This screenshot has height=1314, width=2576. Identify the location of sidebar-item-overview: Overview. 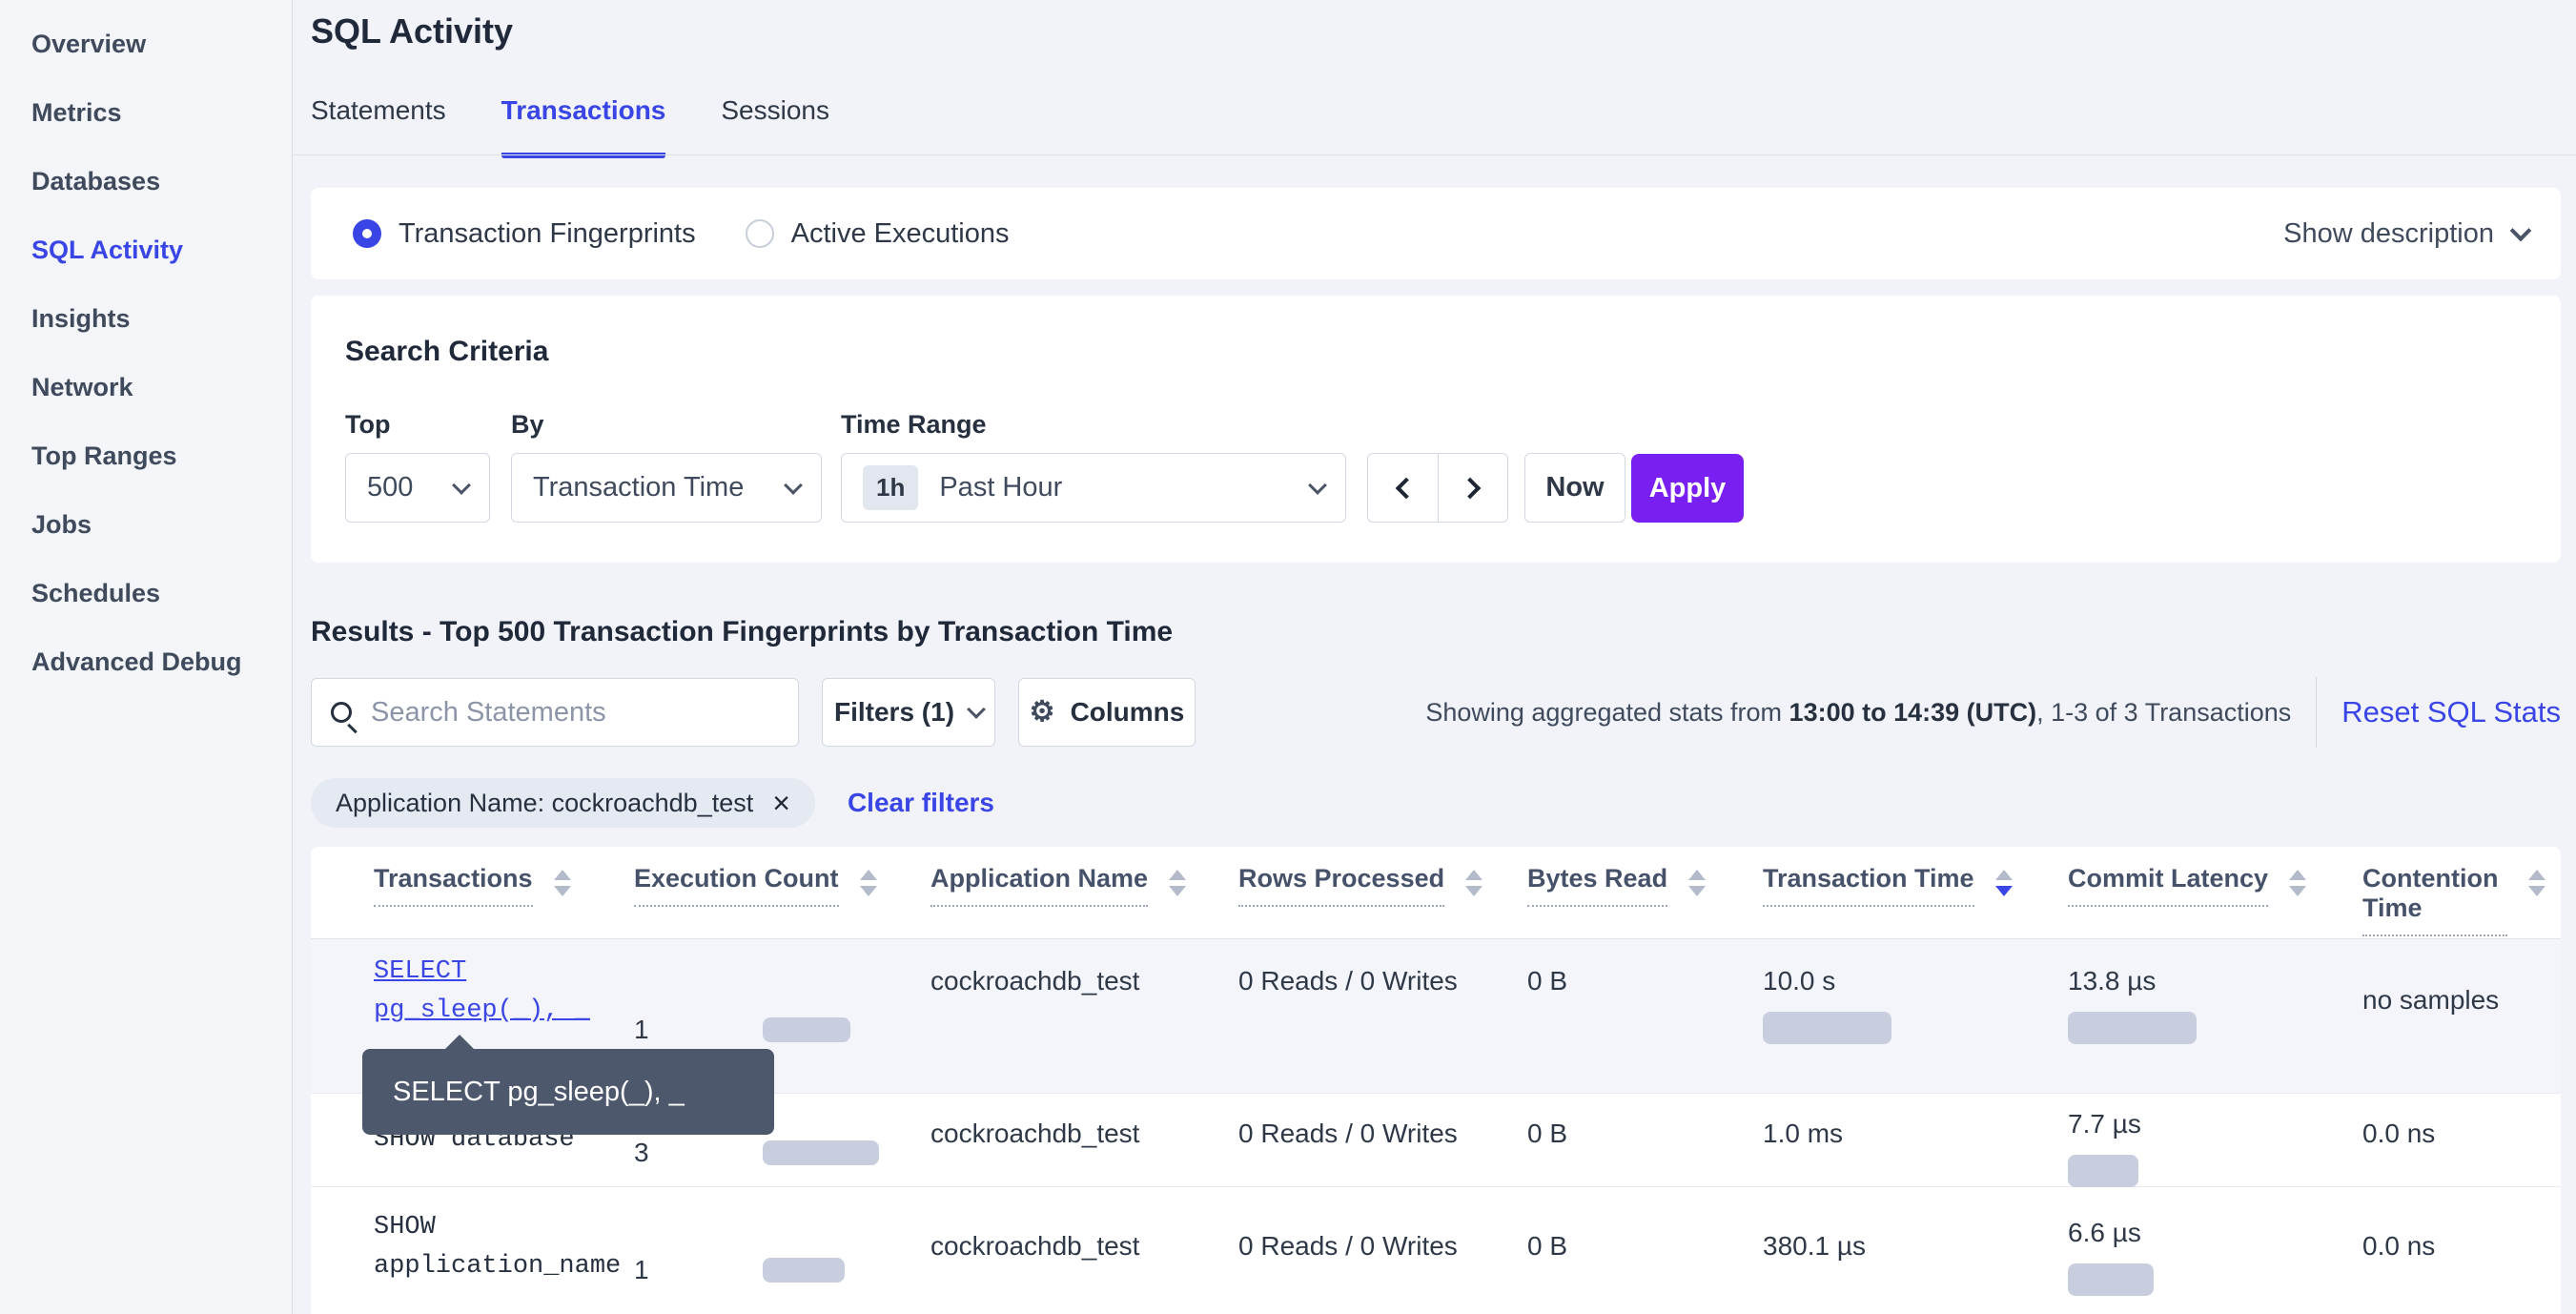
(89, 43).